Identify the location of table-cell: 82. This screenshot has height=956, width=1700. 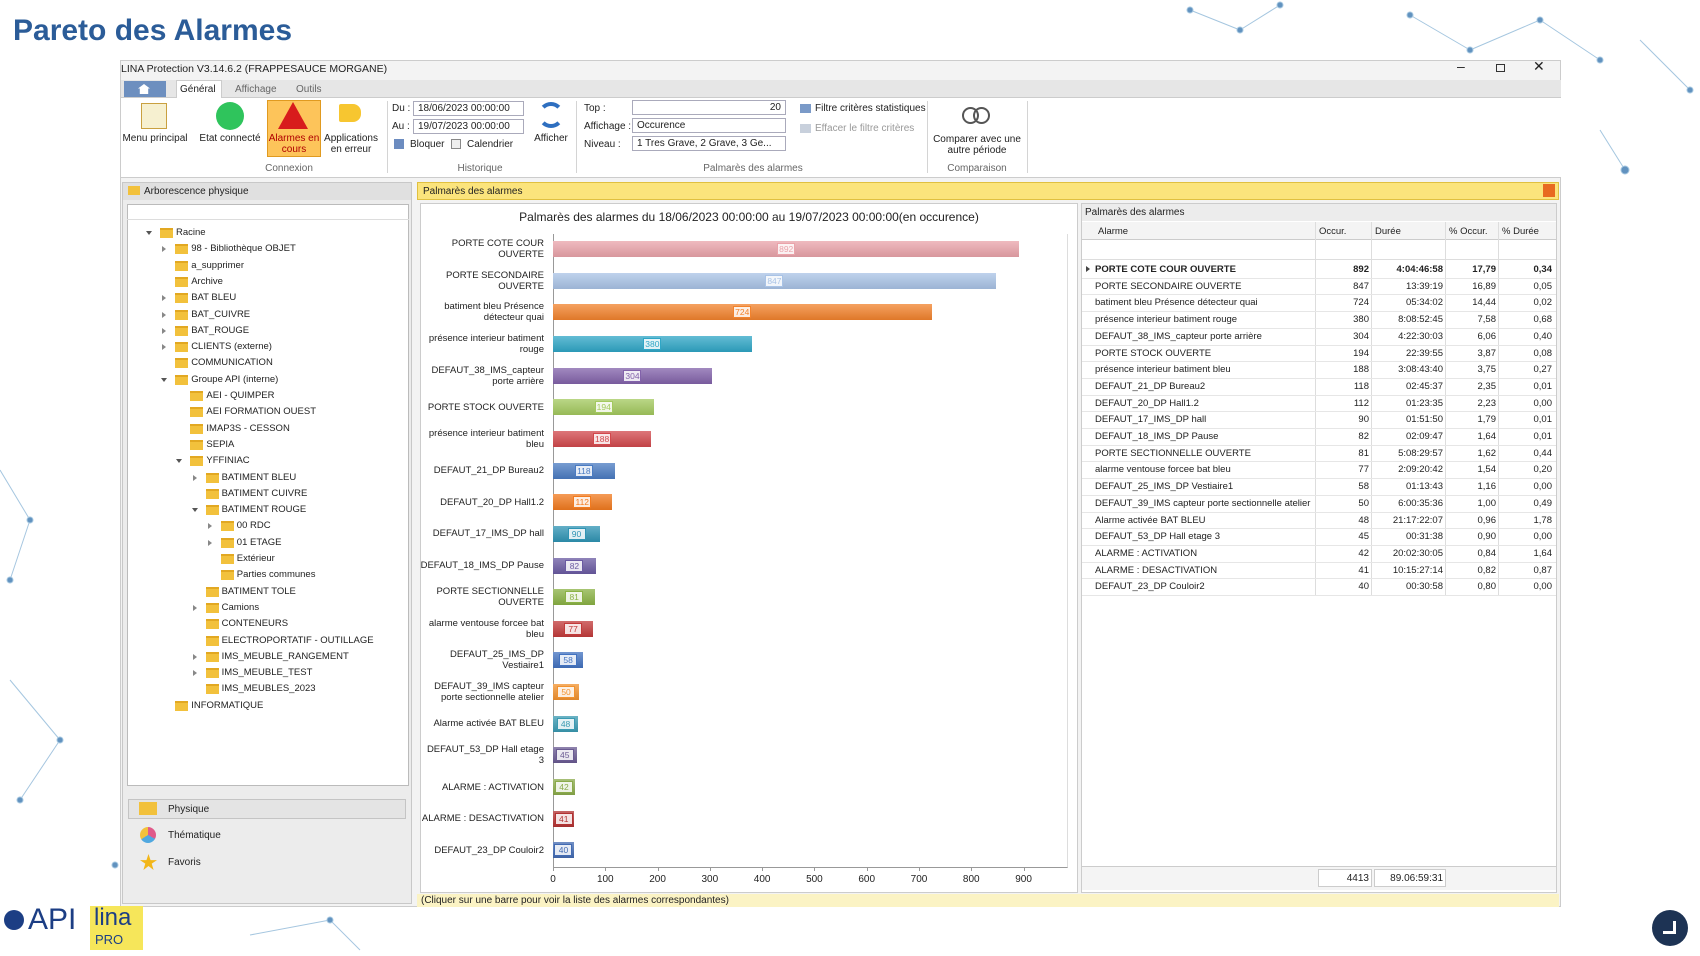
(1363, 436).